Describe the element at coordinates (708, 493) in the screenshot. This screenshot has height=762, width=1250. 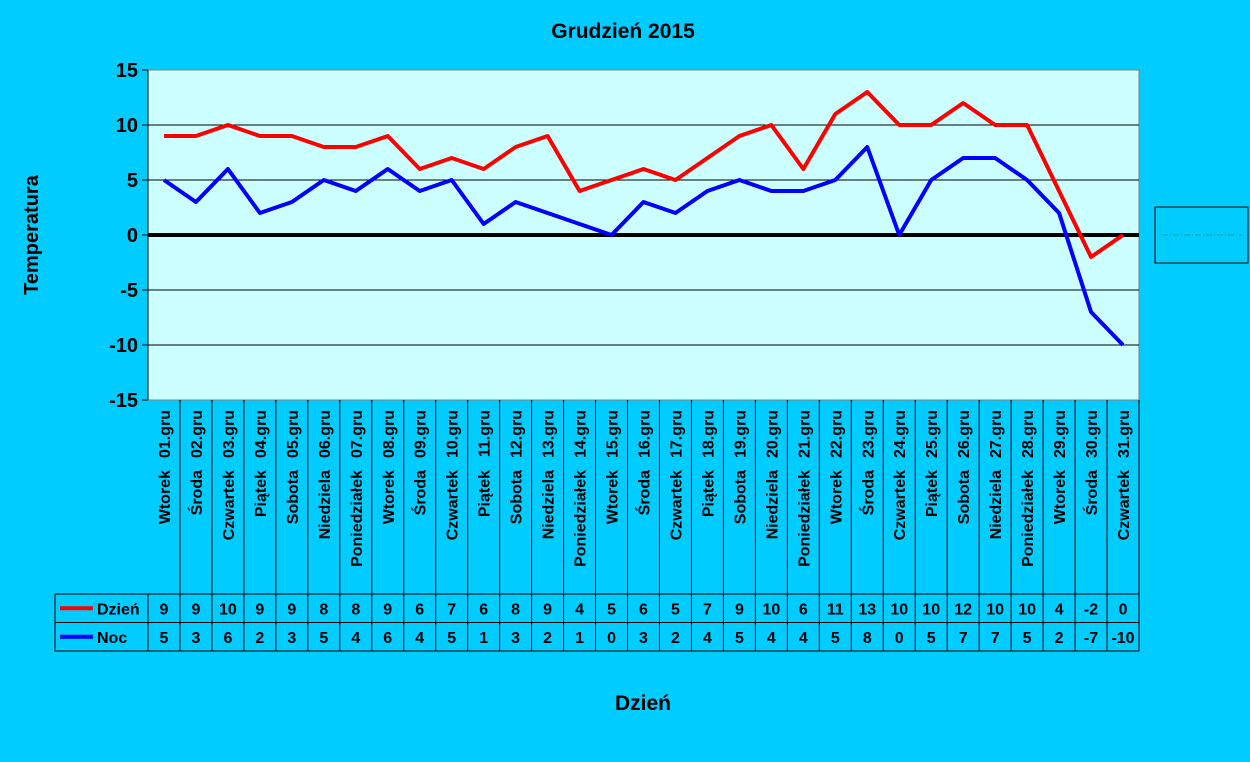
I see `x-tick-label-day: Piątek` at that location.